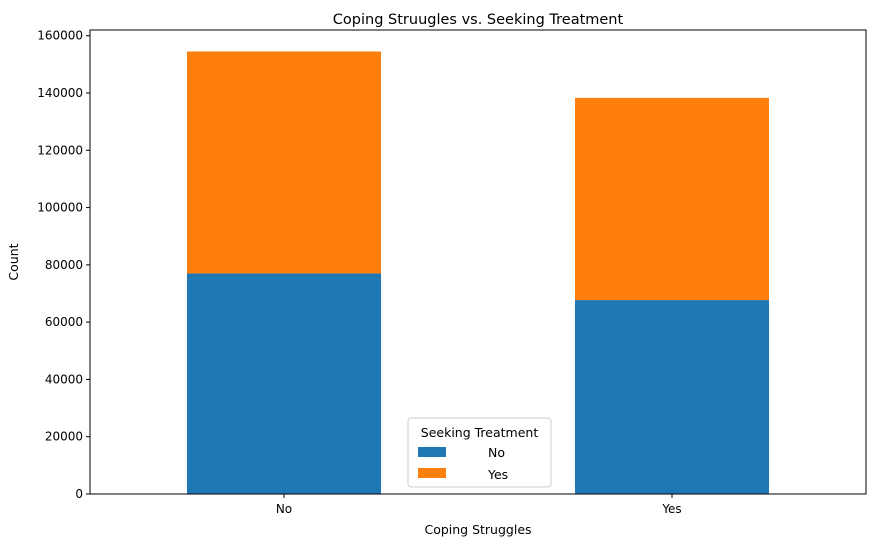 This screenshot has height=547, width=882. What do you see at coordinates (60, 208) in the screenshot?
I see `y-tick-label: 100000` at bounding box center [60, 208].